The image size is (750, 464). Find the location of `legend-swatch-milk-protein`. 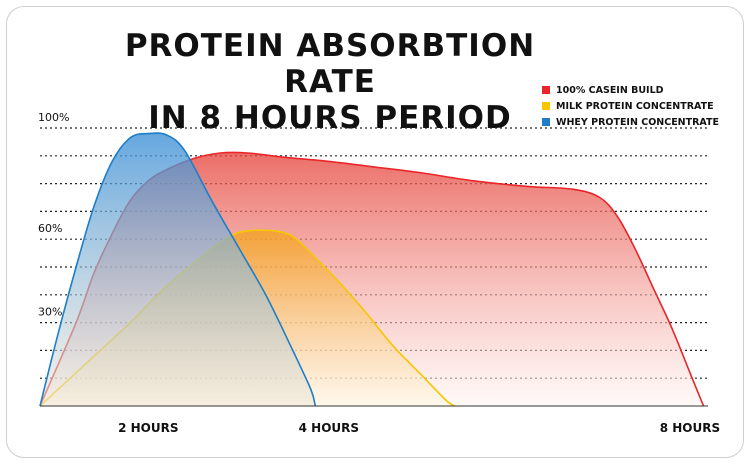

legend-swatch-milk-protein is located at coordinates (546, 106).